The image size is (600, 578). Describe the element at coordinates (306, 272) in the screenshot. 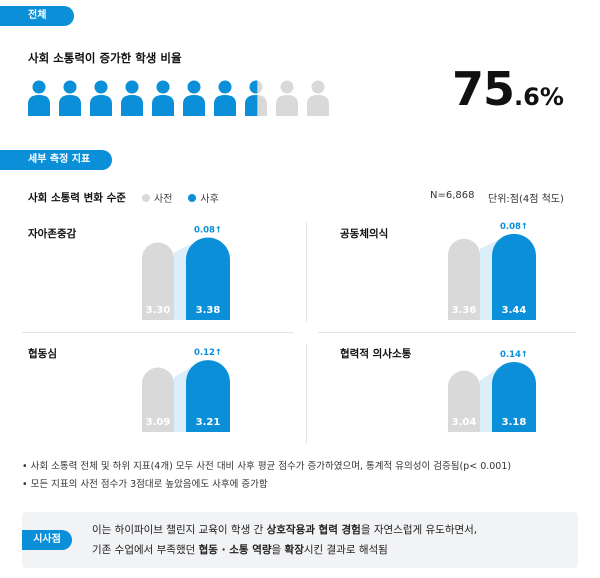

I see `panel-divider-vertical-top` at that location.